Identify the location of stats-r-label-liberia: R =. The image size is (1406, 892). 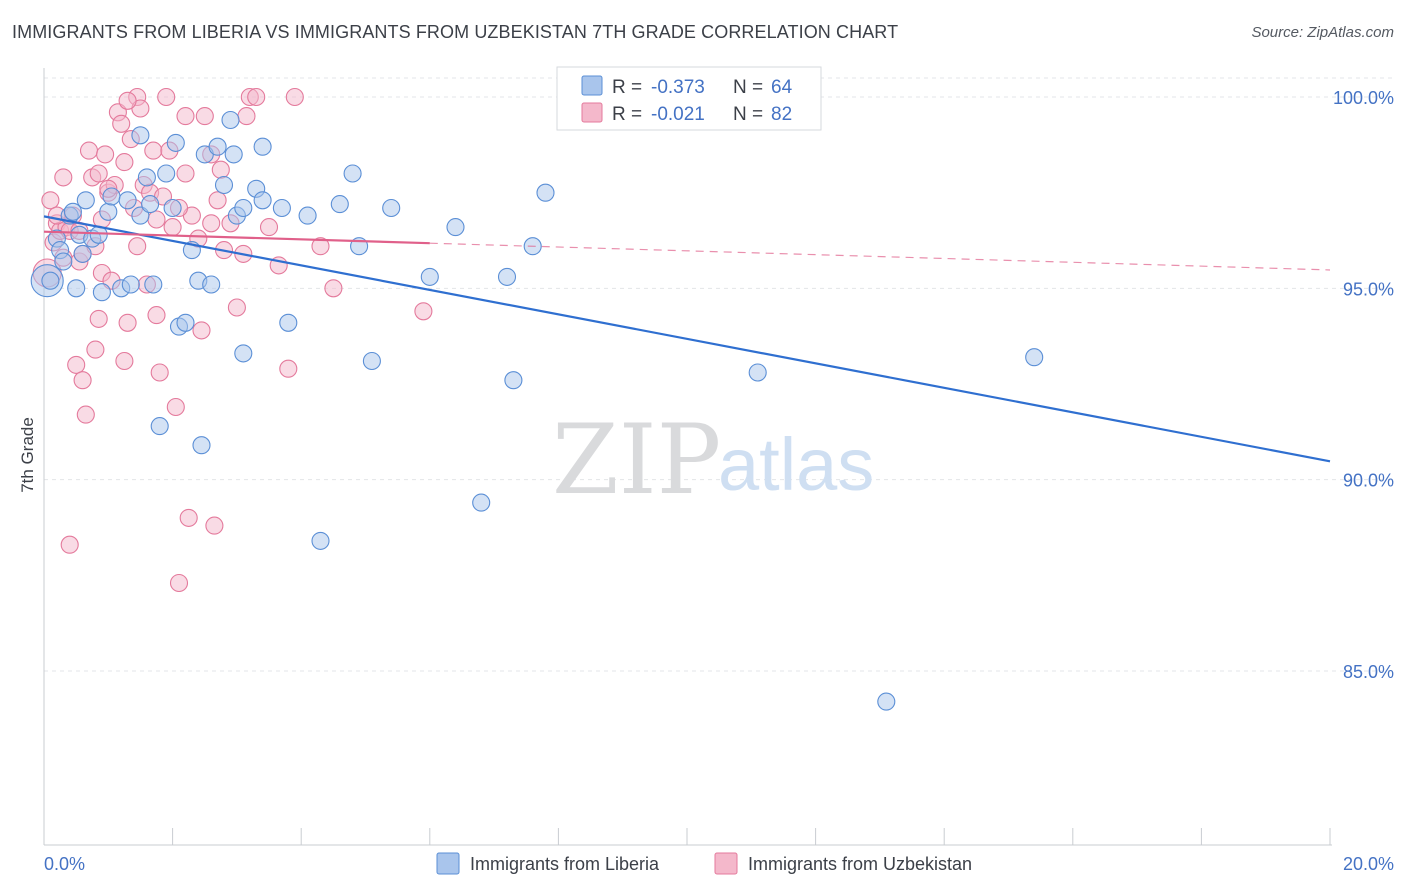
(627, 87).